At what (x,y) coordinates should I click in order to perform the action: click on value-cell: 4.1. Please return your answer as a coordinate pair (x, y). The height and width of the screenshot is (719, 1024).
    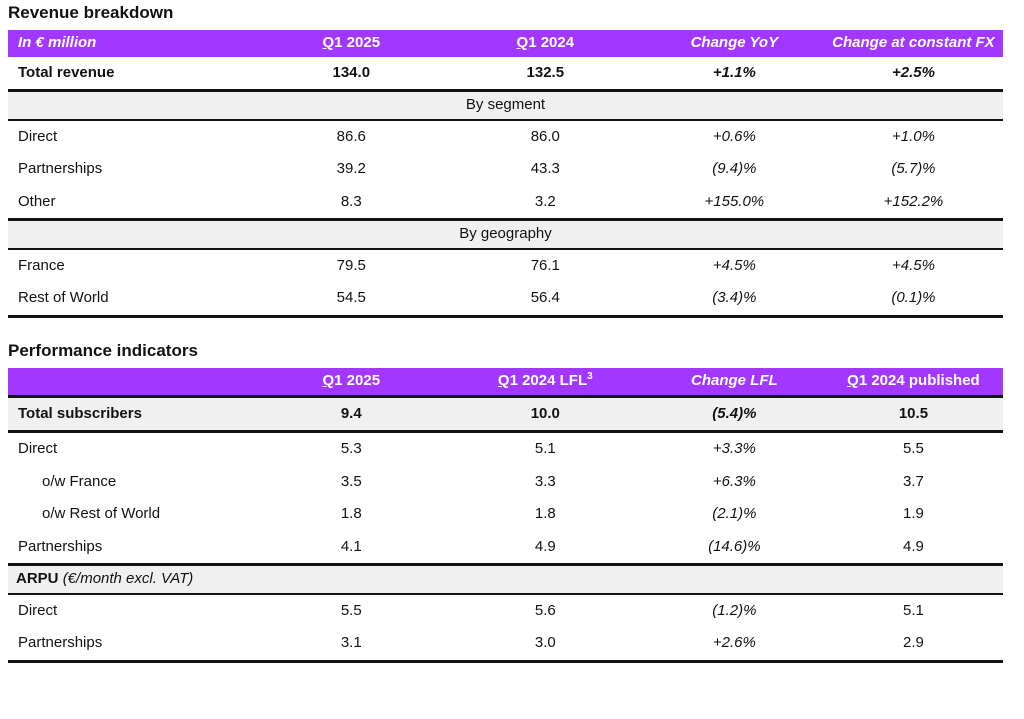
    Looking at the image, I should click on (351, 548).